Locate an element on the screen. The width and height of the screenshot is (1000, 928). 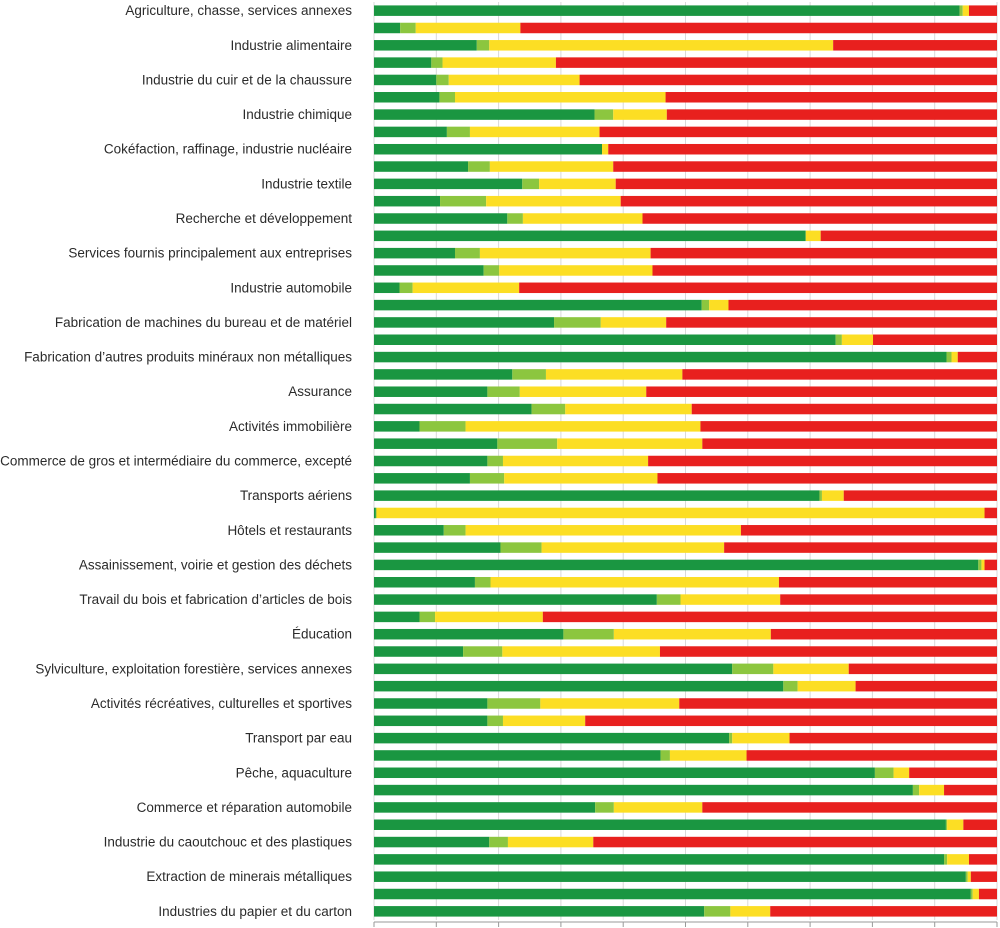
category-label: Extraction de minerais métalliques is located at coordinates (249, 876).